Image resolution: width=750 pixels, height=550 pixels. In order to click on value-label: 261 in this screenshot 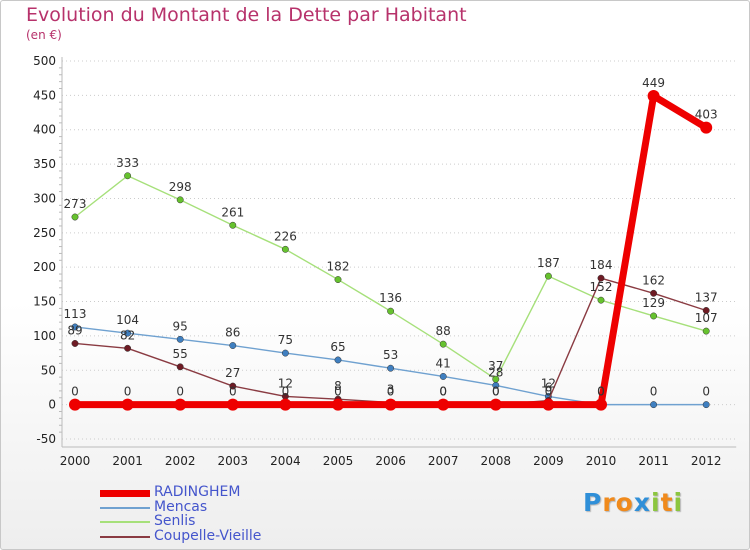, I will do `click(232, 212)`.